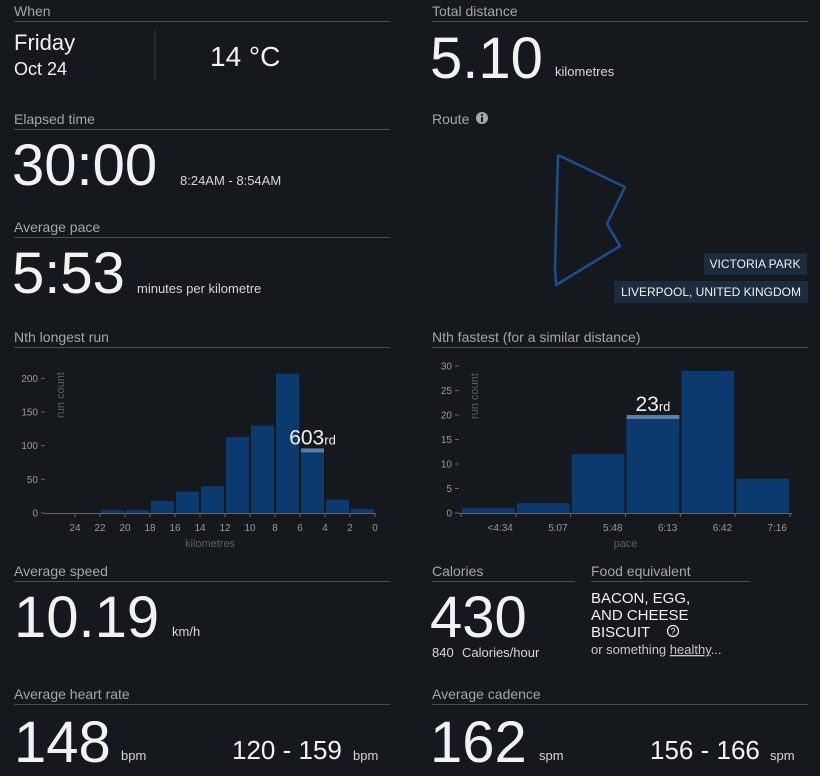 This screenshot has height=776, width=820. What do you see at coordinates (482, 118) in the screenshot?
I see `info-icon` at bounding box center [482, 118].